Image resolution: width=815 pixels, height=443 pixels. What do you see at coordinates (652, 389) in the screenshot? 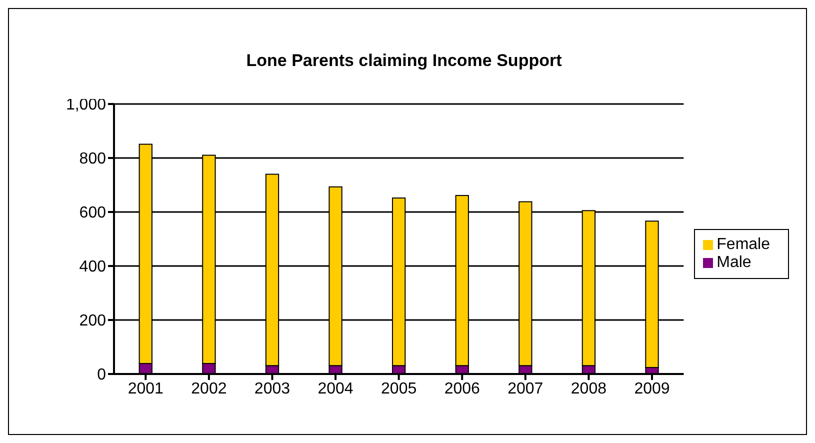
I see `x-tick-label: 2009` at bounding box center [652, 389].